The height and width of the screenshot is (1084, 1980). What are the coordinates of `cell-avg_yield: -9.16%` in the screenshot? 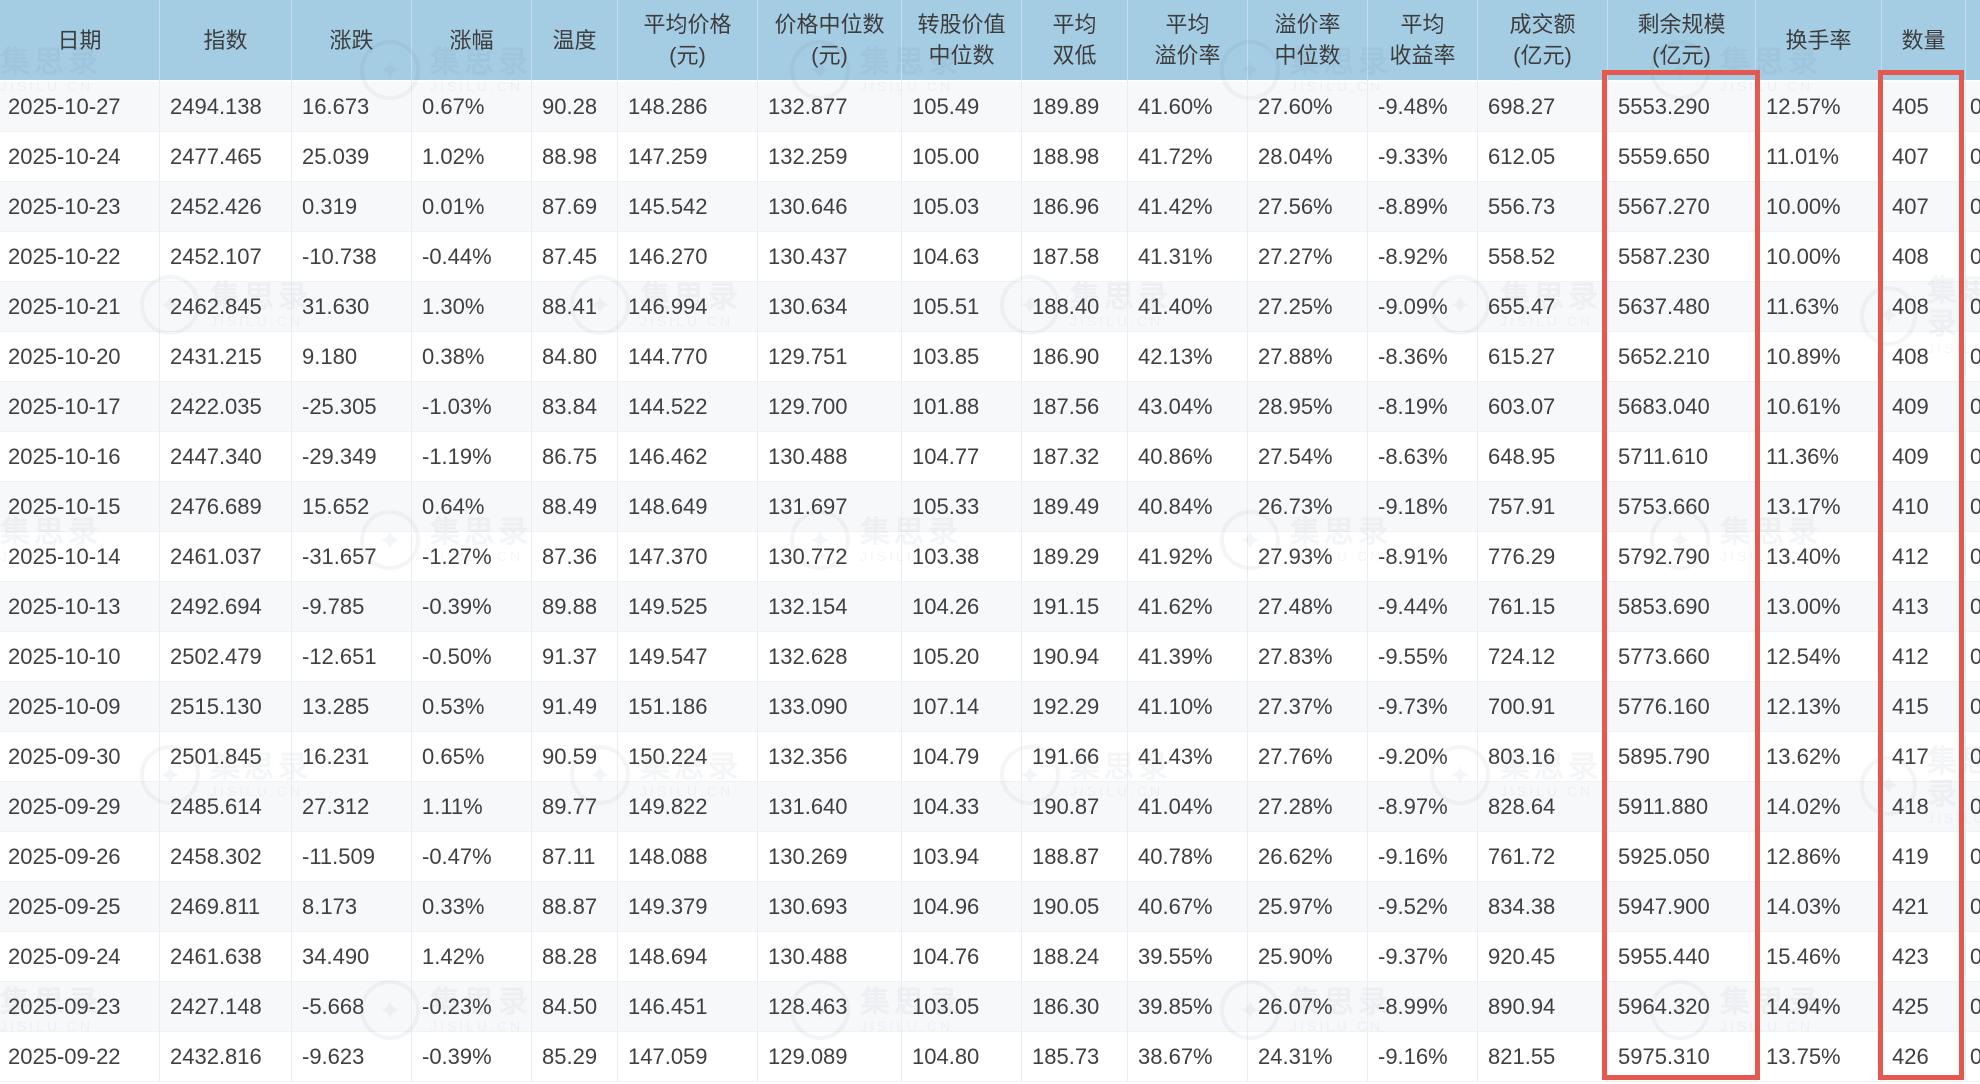 It's located at (1423, 1057).